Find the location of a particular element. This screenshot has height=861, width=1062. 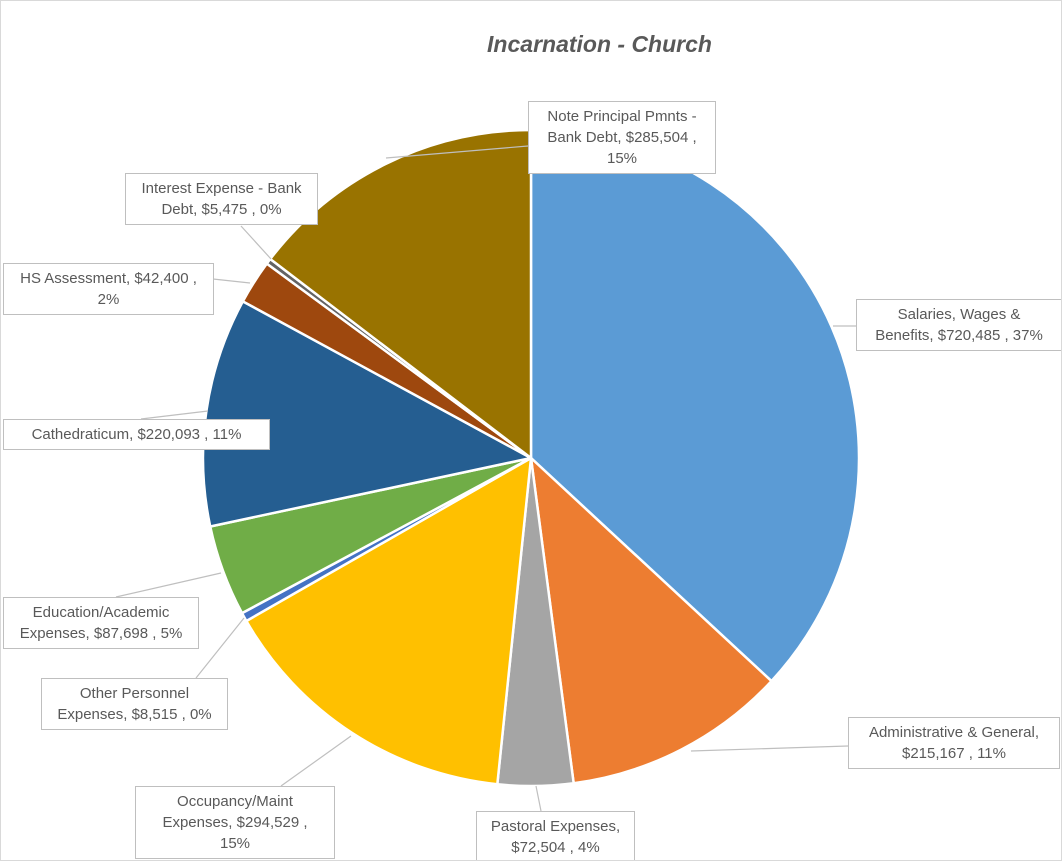

leader-line-education is located at coordinates (168, 585).